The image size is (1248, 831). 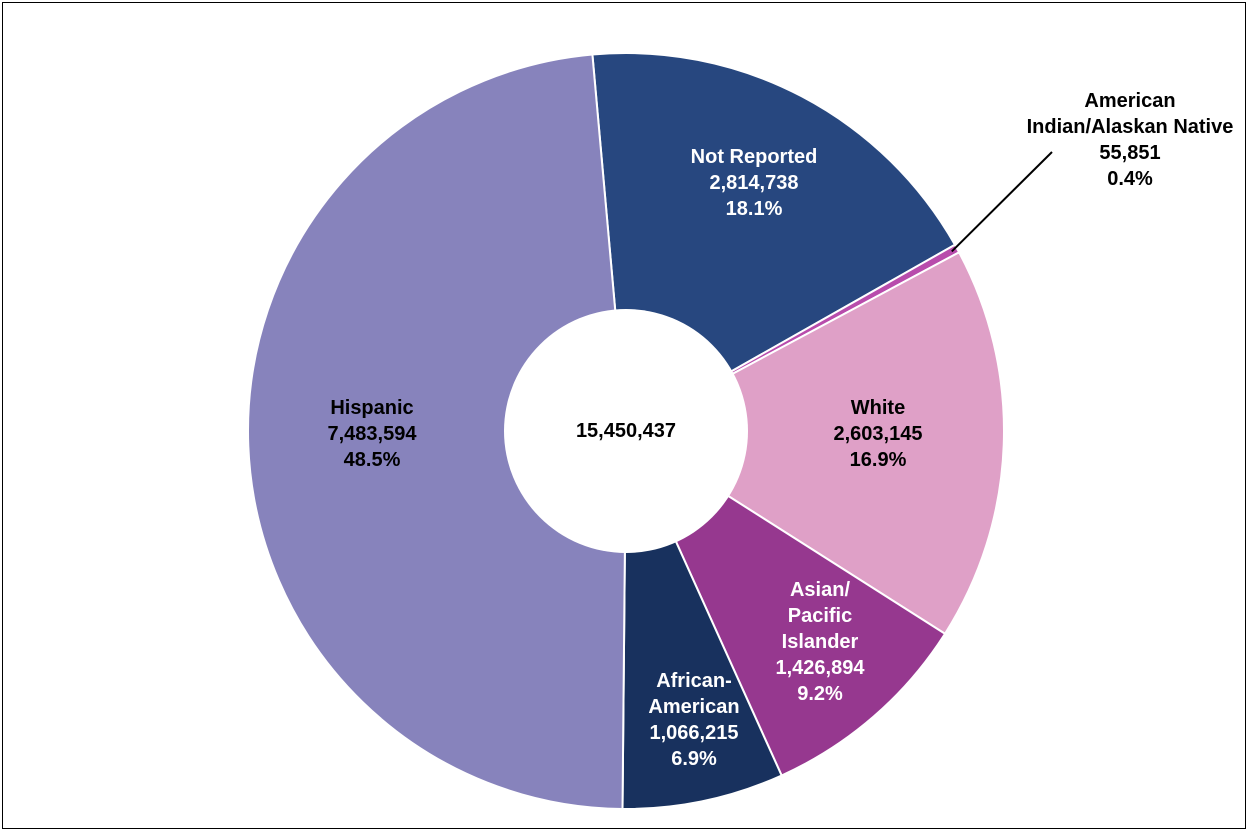 What do you see at coordinates (693, 720) in the screenshot?
I see `data-label-african-american: African-American 1,066,215 6.9%` at bounding box center [693, 720].